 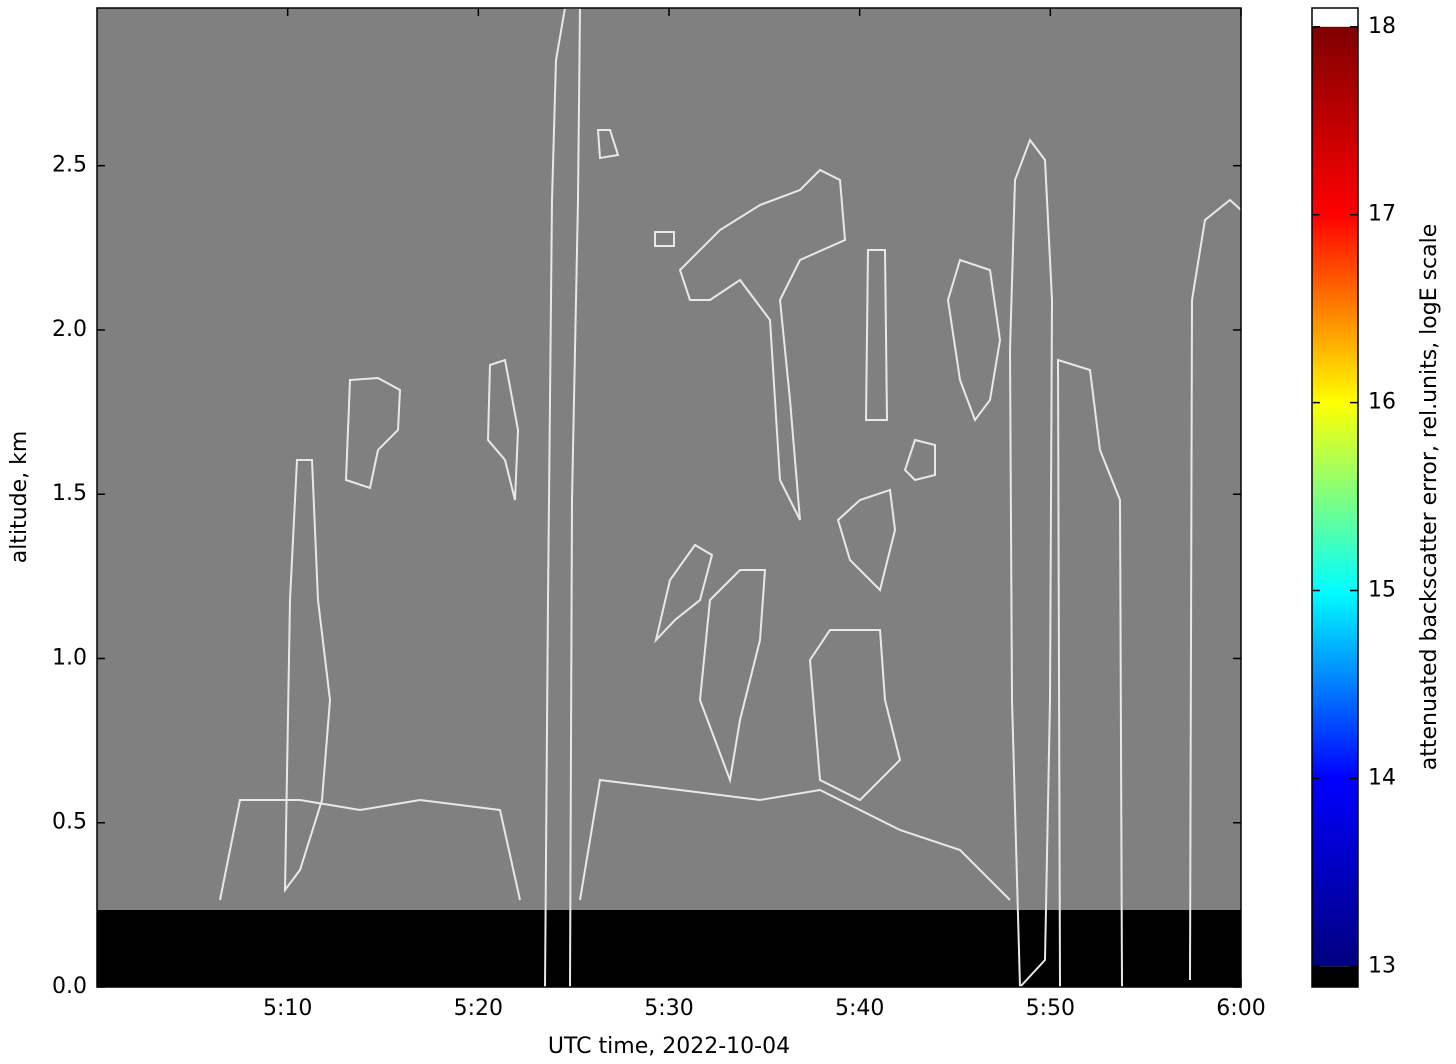 I want to click on colorbar: 13 14 15 16 17 18, so click(x=1353, y=497).